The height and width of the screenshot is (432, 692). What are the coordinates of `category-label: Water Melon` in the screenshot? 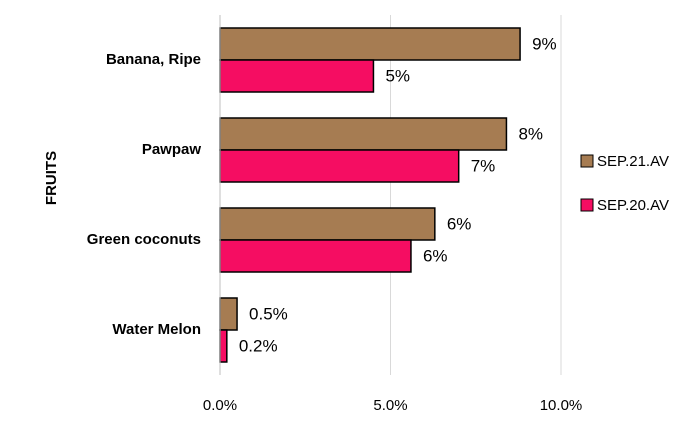 It's located at (156, 329).